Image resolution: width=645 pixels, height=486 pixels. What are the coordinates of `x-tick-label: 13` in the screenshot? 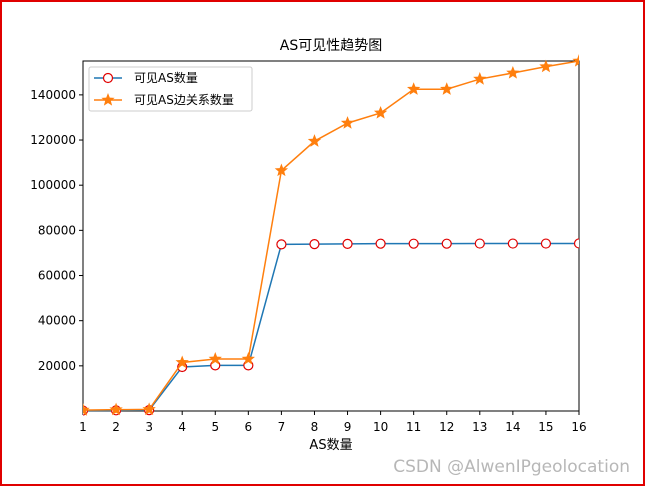 It's located at (479, 427).